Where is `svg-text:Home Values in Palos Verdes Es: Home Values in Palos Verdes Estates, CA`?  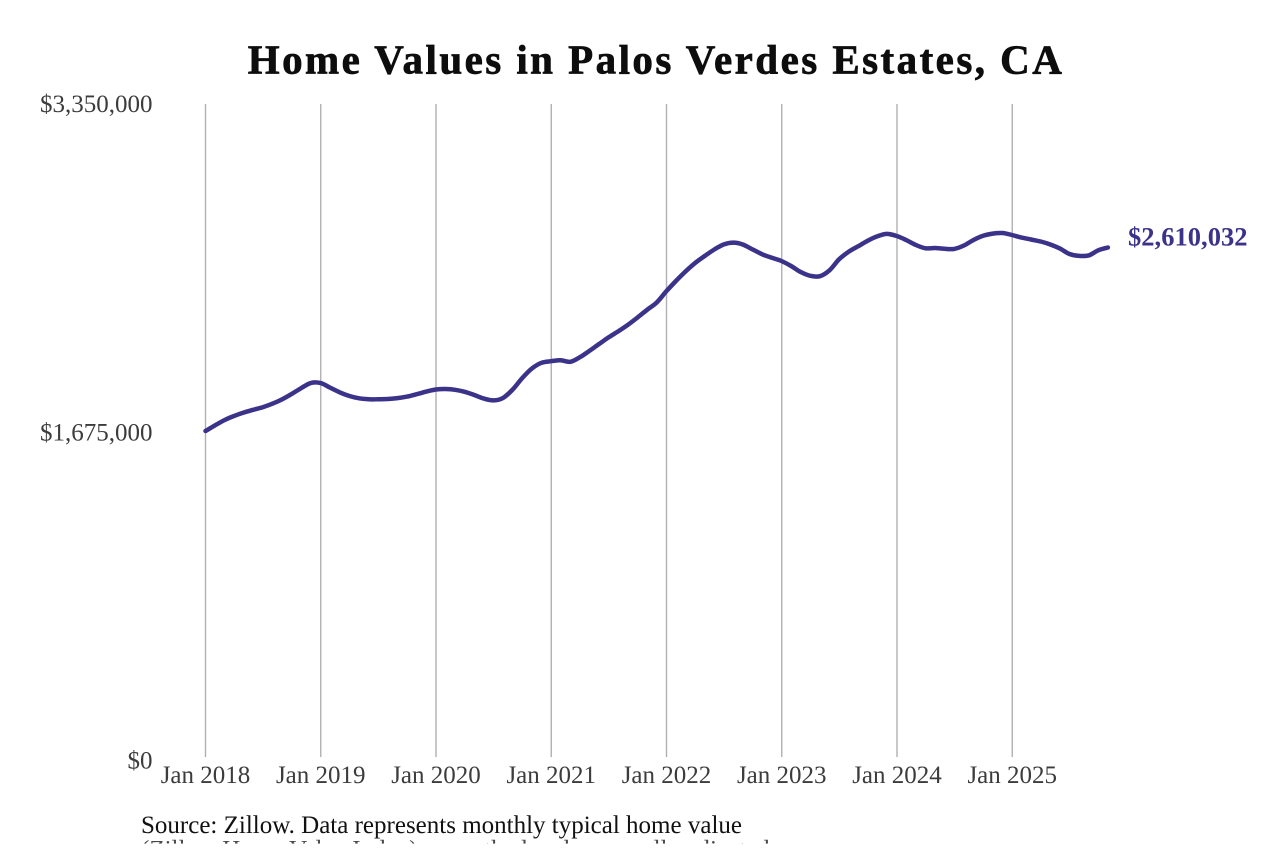 svg-text:Home Values in Palos Verdes Es: Home Values in Palos Verdes Estates, CA is located at coordinates (656, 60).